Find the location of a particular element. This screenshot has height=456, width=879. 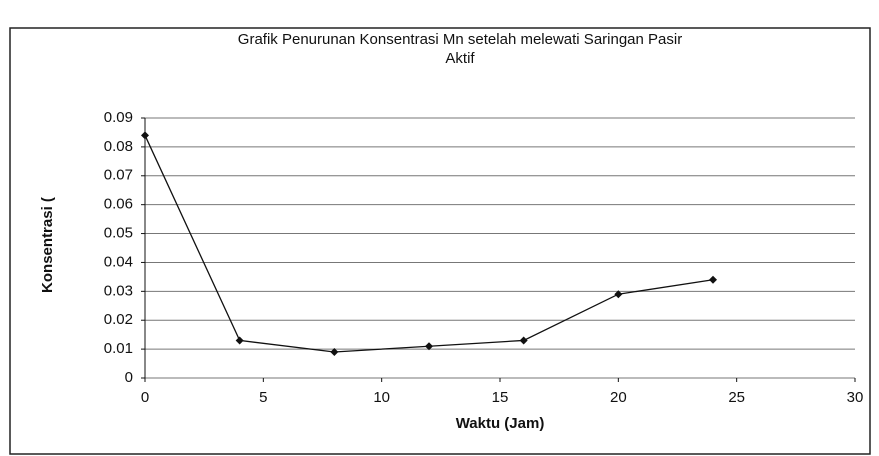

y-tick-label: 0.08 is located at coordinates (118, 146).